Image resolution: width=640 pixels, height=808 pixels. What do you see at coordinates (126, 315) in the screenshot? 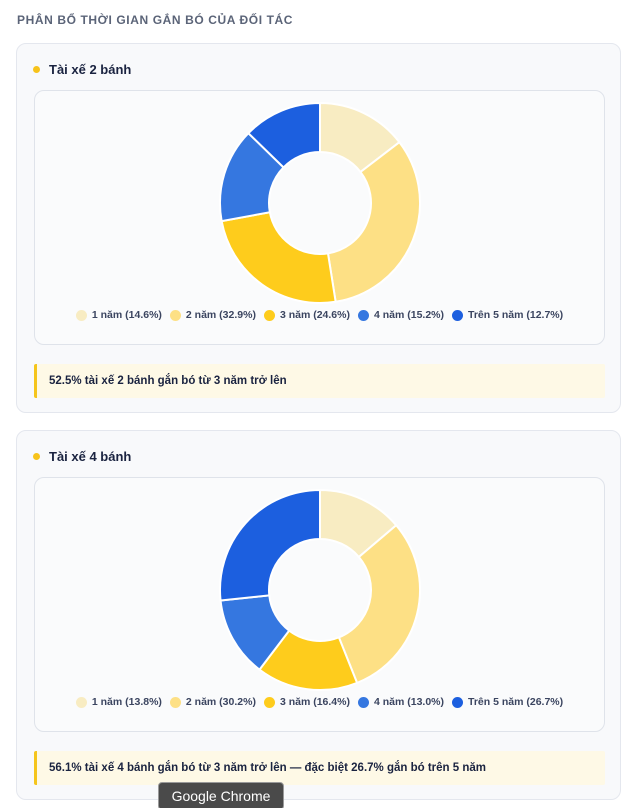
I see `legend-label: 1 năm (14.6%)` at bounding box center [126, 315].